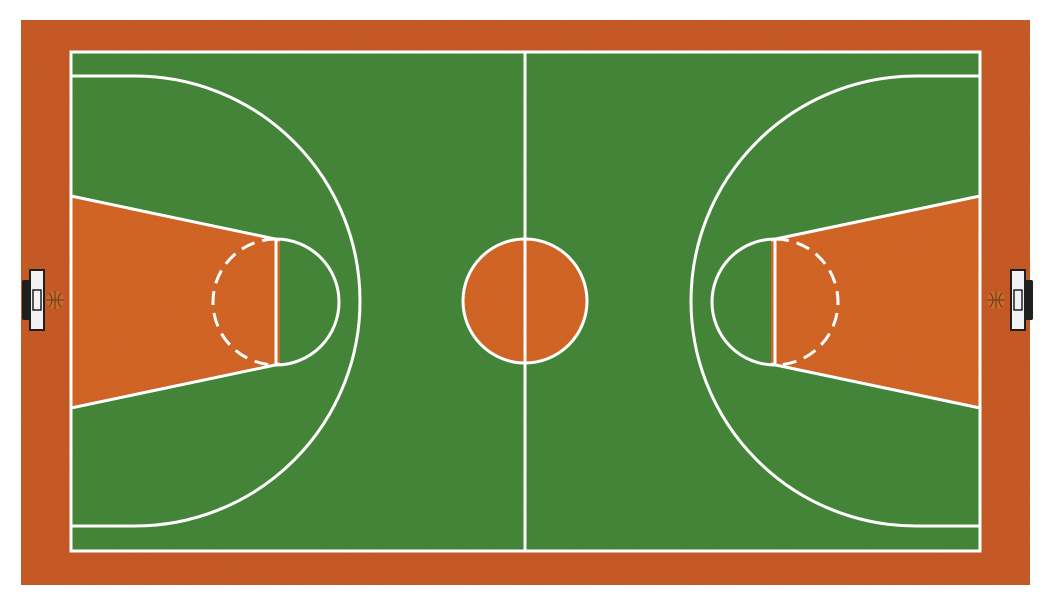 This screenshot has height=606, width=1055. I want to click on right-ball-seams, so click(996, 300).